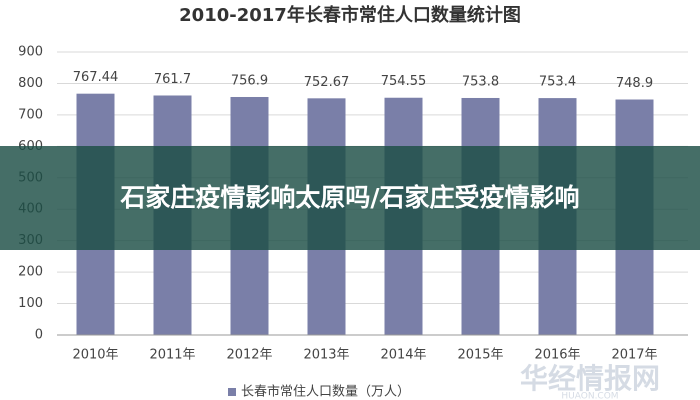 The height and width of the screenshot is (400, 700). What do you see at coordinates (557, 82) in the screenshot?
I see `data-label: 753.4` at bounding box center [557, 82].